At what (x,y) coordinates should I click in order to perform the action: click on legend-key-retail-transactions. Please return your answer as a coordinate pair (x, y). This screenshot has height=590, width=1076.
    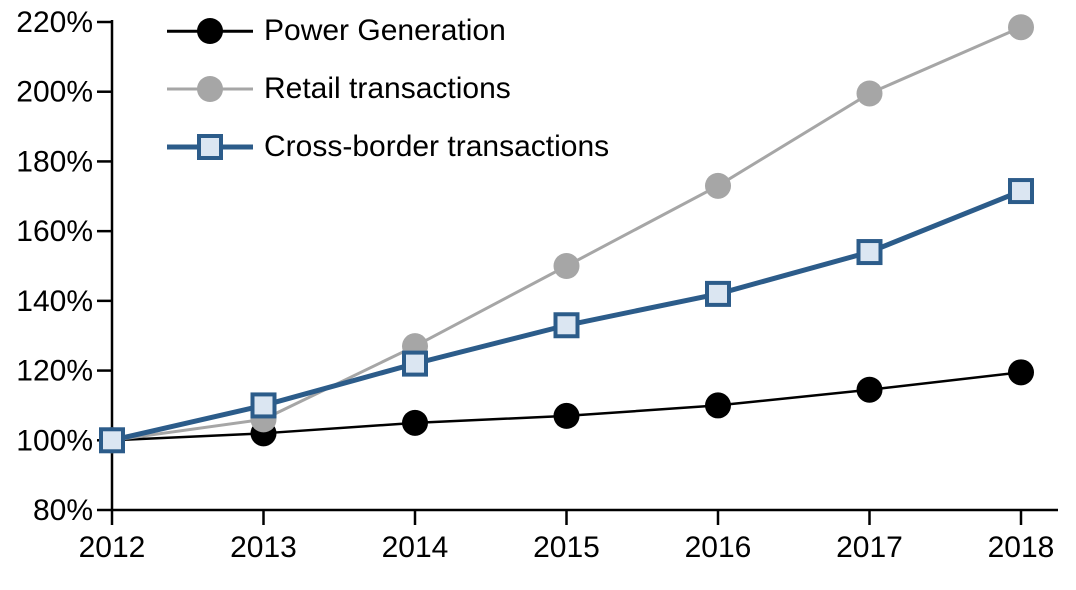
    Looking at the image, I should click on (210, 89).